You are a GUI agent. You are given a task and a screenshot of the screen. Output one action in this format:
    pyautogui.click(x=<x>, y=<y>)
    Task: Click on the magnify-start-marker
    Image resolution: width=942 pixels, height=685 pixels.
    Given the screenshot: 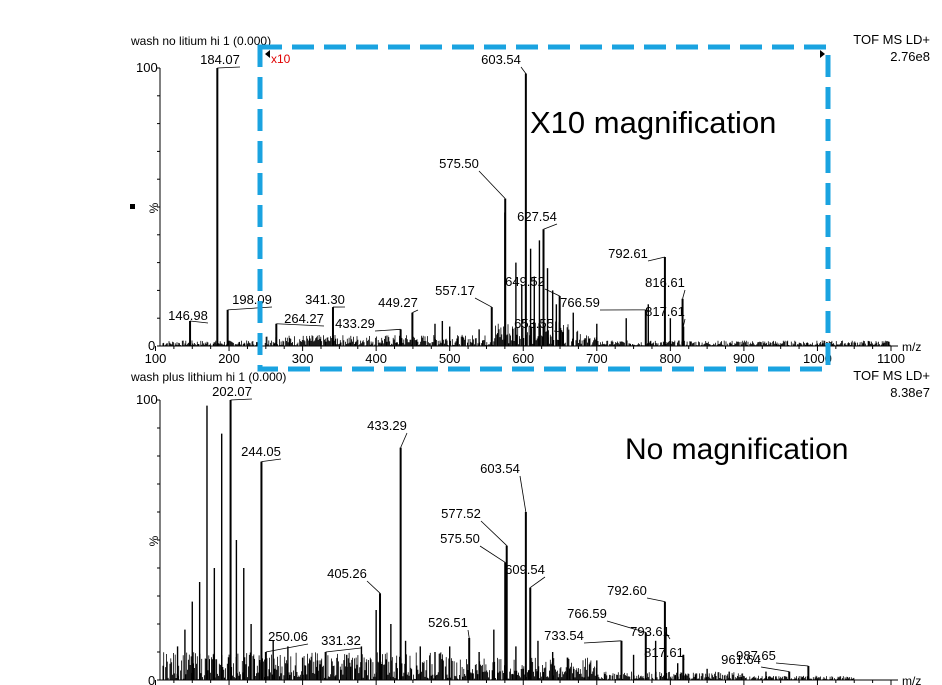 What is the action you would take?
    pyautogui.click(x=267, y=54)
    